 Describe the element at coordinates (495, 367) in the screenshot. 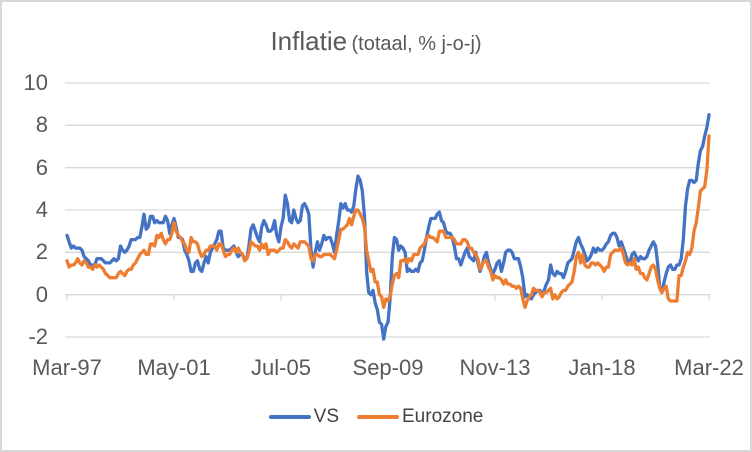

I see `x-axis-label: Nov-13` at that location.